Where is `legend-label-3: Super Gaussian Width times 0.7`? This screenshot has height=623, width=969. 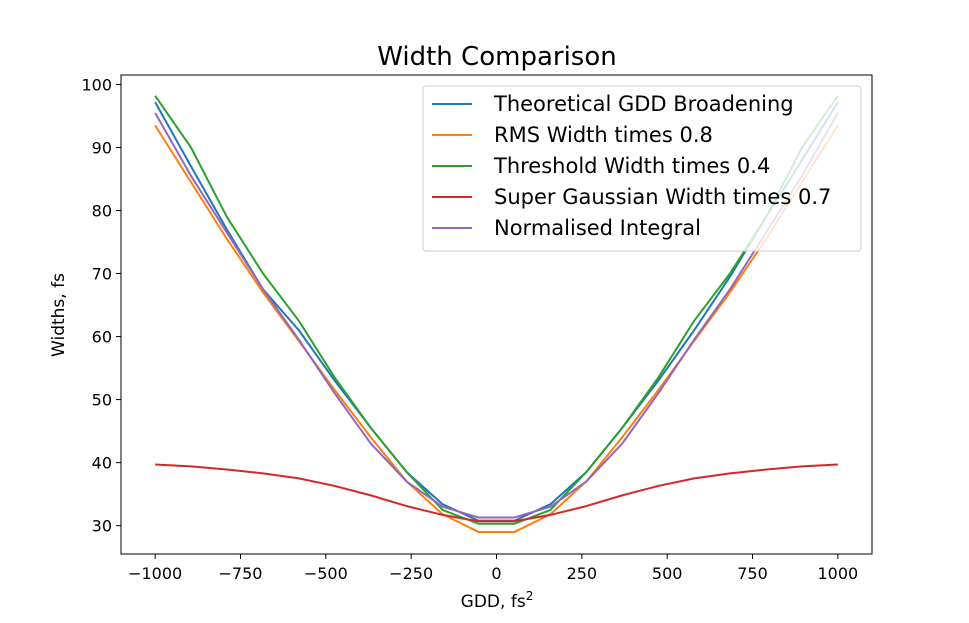 legend-label-3: Super Gaussian Width times 0.7 is located at coordinates (662, 197).